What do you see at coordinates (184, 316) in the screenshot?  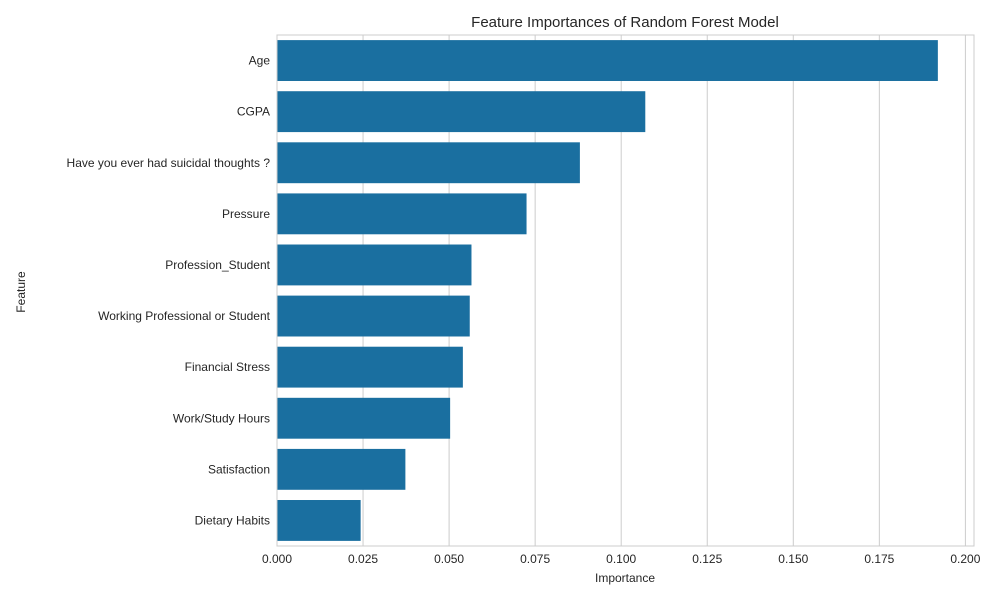 I see `y-tick-label: Working Professional or Student` at bounding box center [184, 316].